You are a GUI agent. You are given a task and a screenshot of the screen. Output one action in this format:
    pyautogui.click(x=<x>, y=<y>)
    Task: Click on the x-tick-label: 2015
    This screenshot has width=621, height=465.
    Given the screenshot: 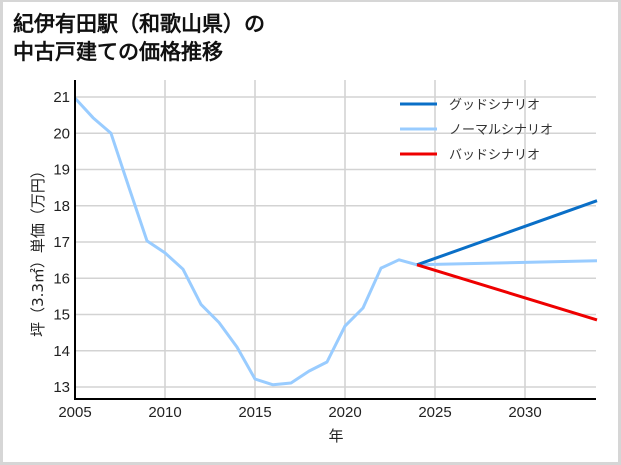 What is the action you would take?
    pyautogui.click(x=254, y=412)
    